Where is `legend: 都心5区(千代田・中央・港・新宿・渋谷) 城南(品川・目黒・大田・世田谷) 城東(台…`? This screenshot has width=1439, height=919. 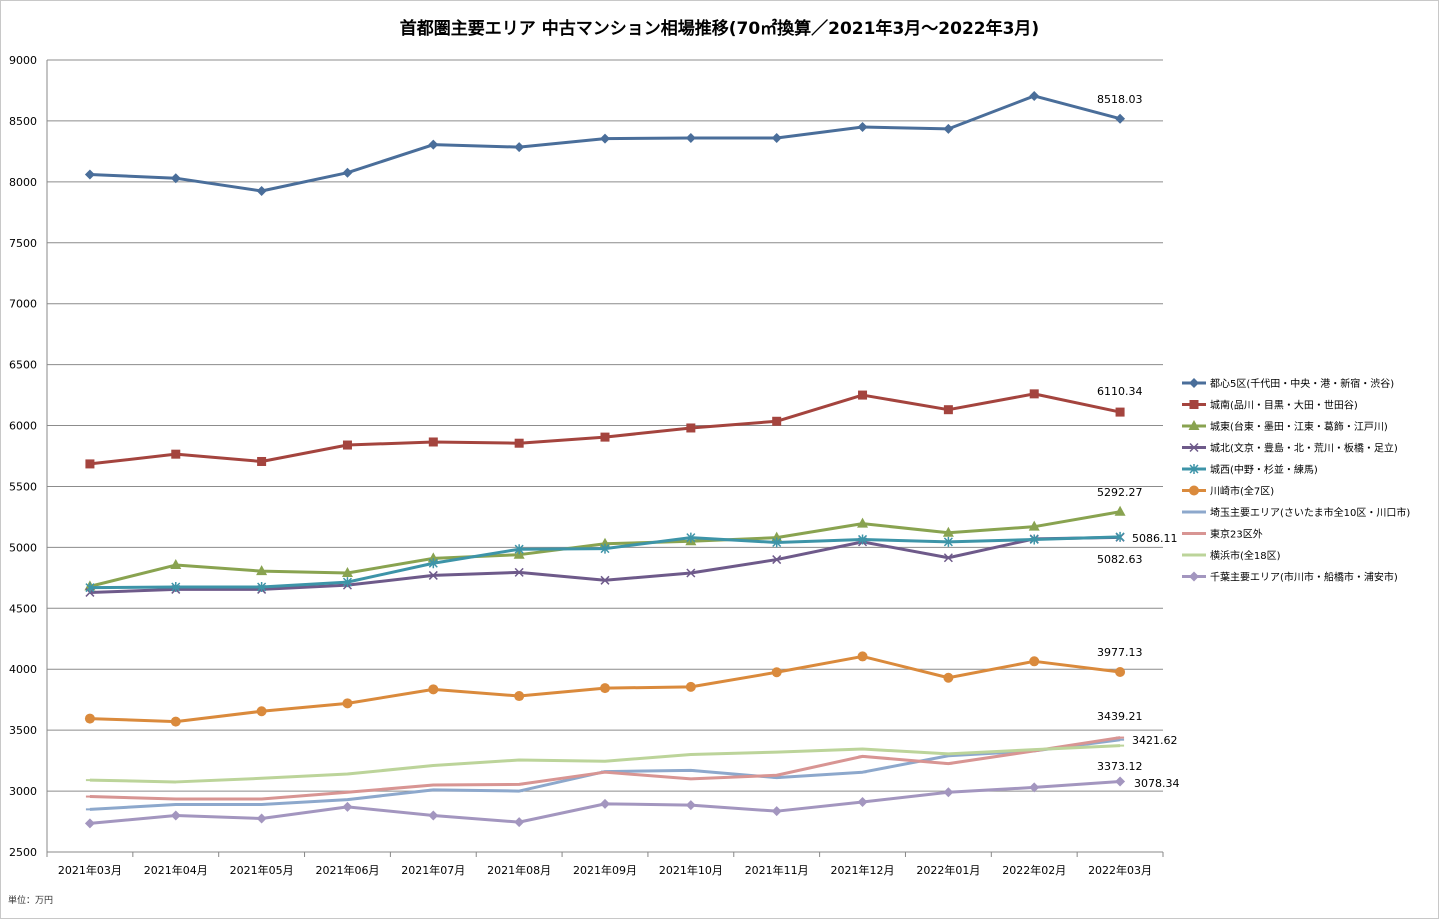
legend: 都心5区(千代田・中央・港・新宿・渋谷) 城南(品川・目黒・大田・世田谷) 城東(台… is located at coordinates (1296, 480).